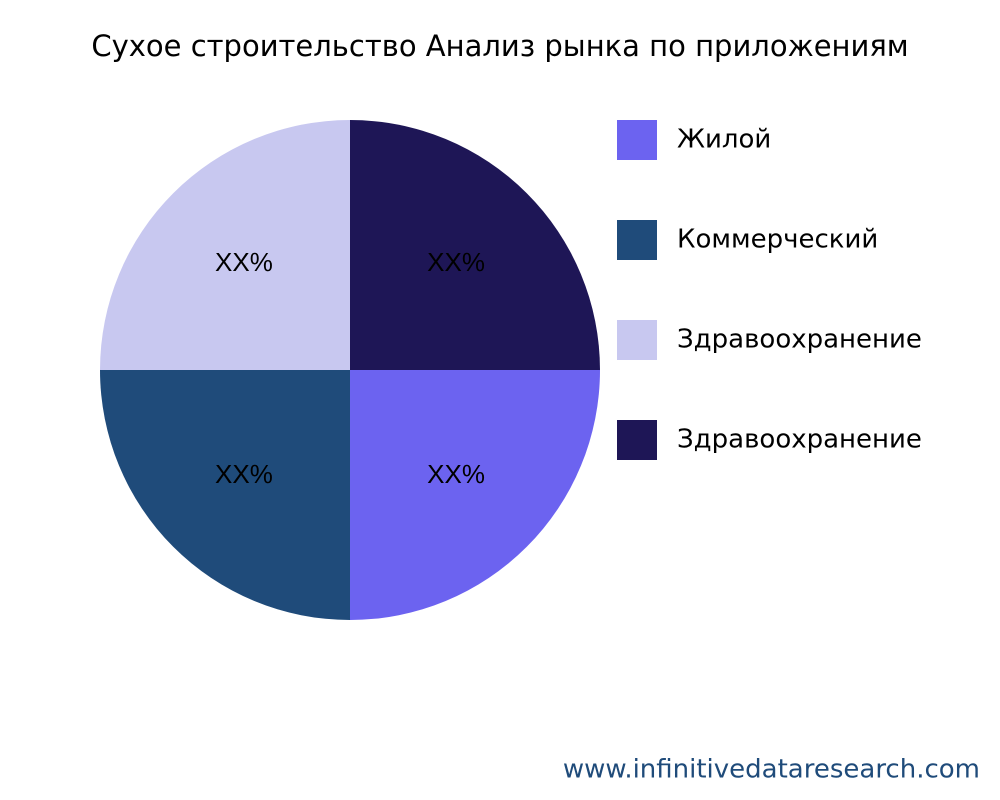 The image size is (1000, 800). I want to click on legend-label: Жилой, so click(724, 140).